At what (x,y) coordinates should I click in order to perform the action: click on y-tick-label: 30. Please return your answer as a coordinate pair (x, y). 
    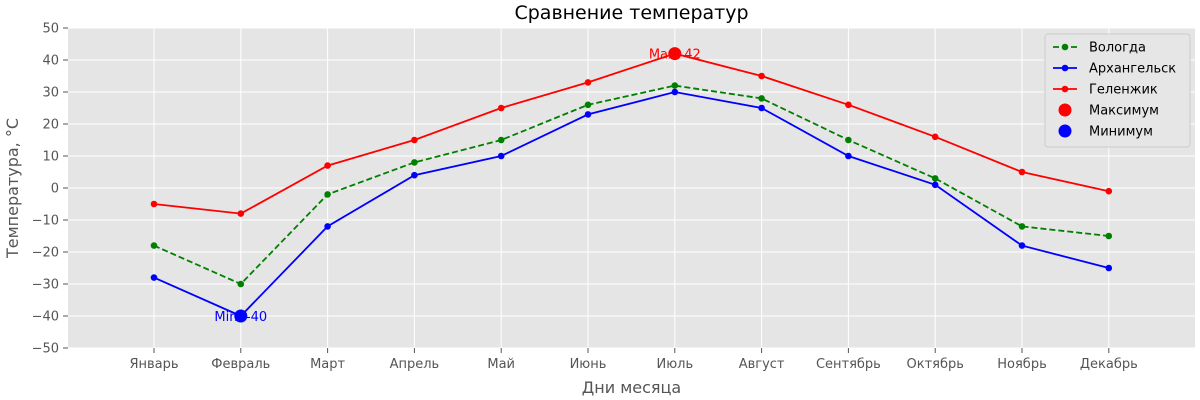
    Looking at the image, I should click on (50, 93).